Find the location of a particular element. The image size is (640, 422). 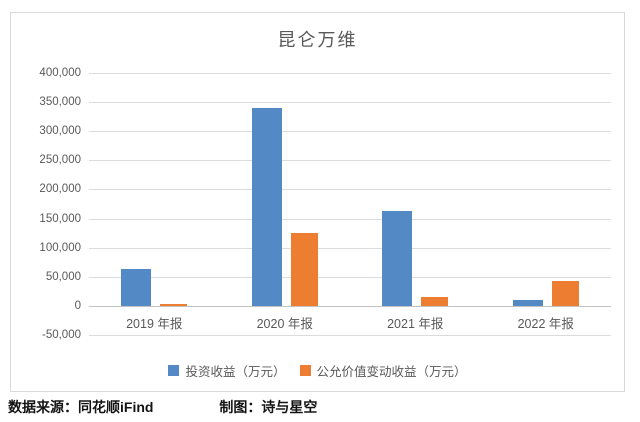

y-tick-label: 250,000 is located at coordinates (60, 160).